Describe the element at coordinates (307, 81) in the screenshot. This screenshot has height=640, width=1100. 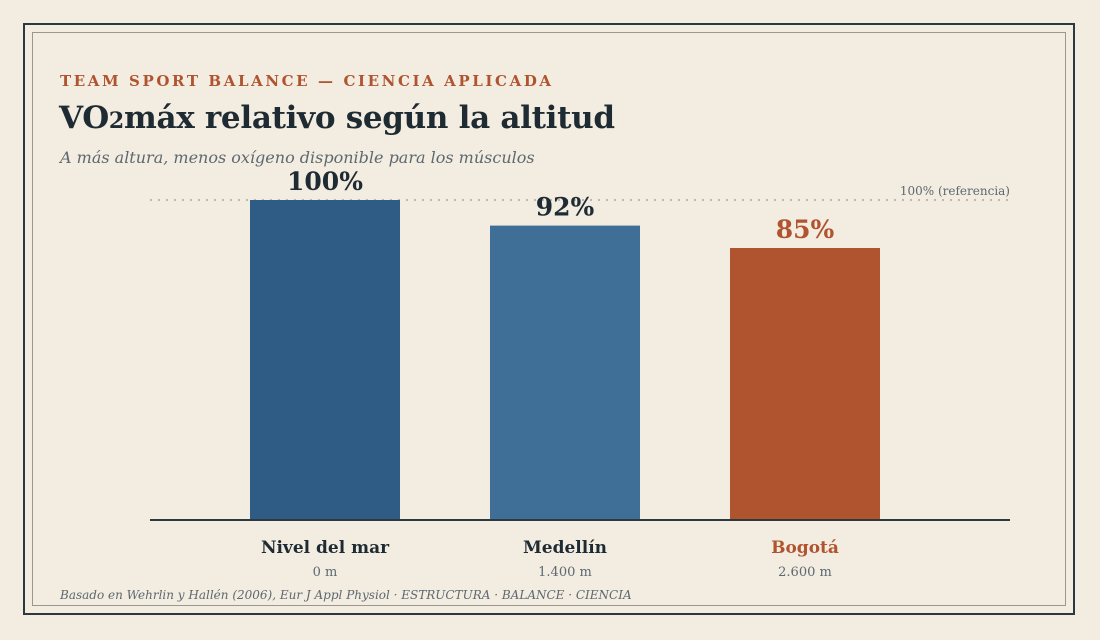
I see `eyebrow-label: TEAM SPORT BALANCE — CIENCIA APLICADA` at that location.